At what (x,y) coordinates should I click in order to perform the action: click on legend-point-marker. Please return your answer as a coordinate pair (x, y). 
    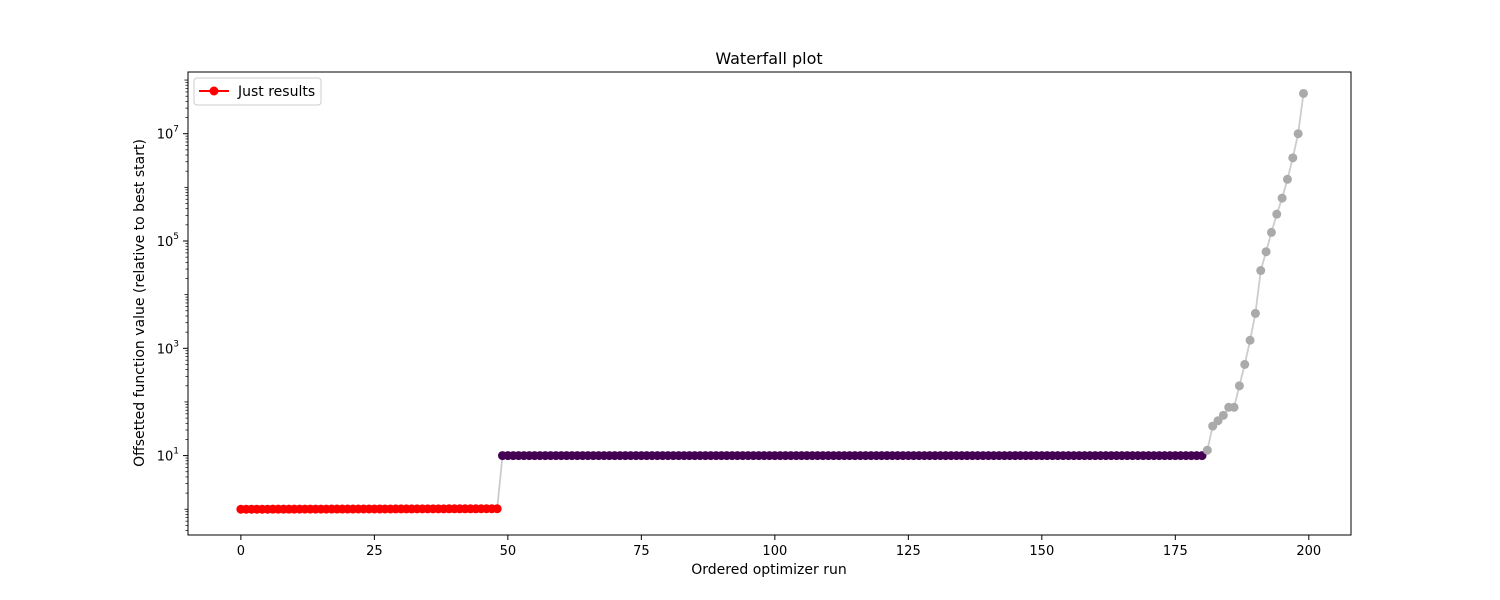
    Looking at the image, I should click on (214, 91).